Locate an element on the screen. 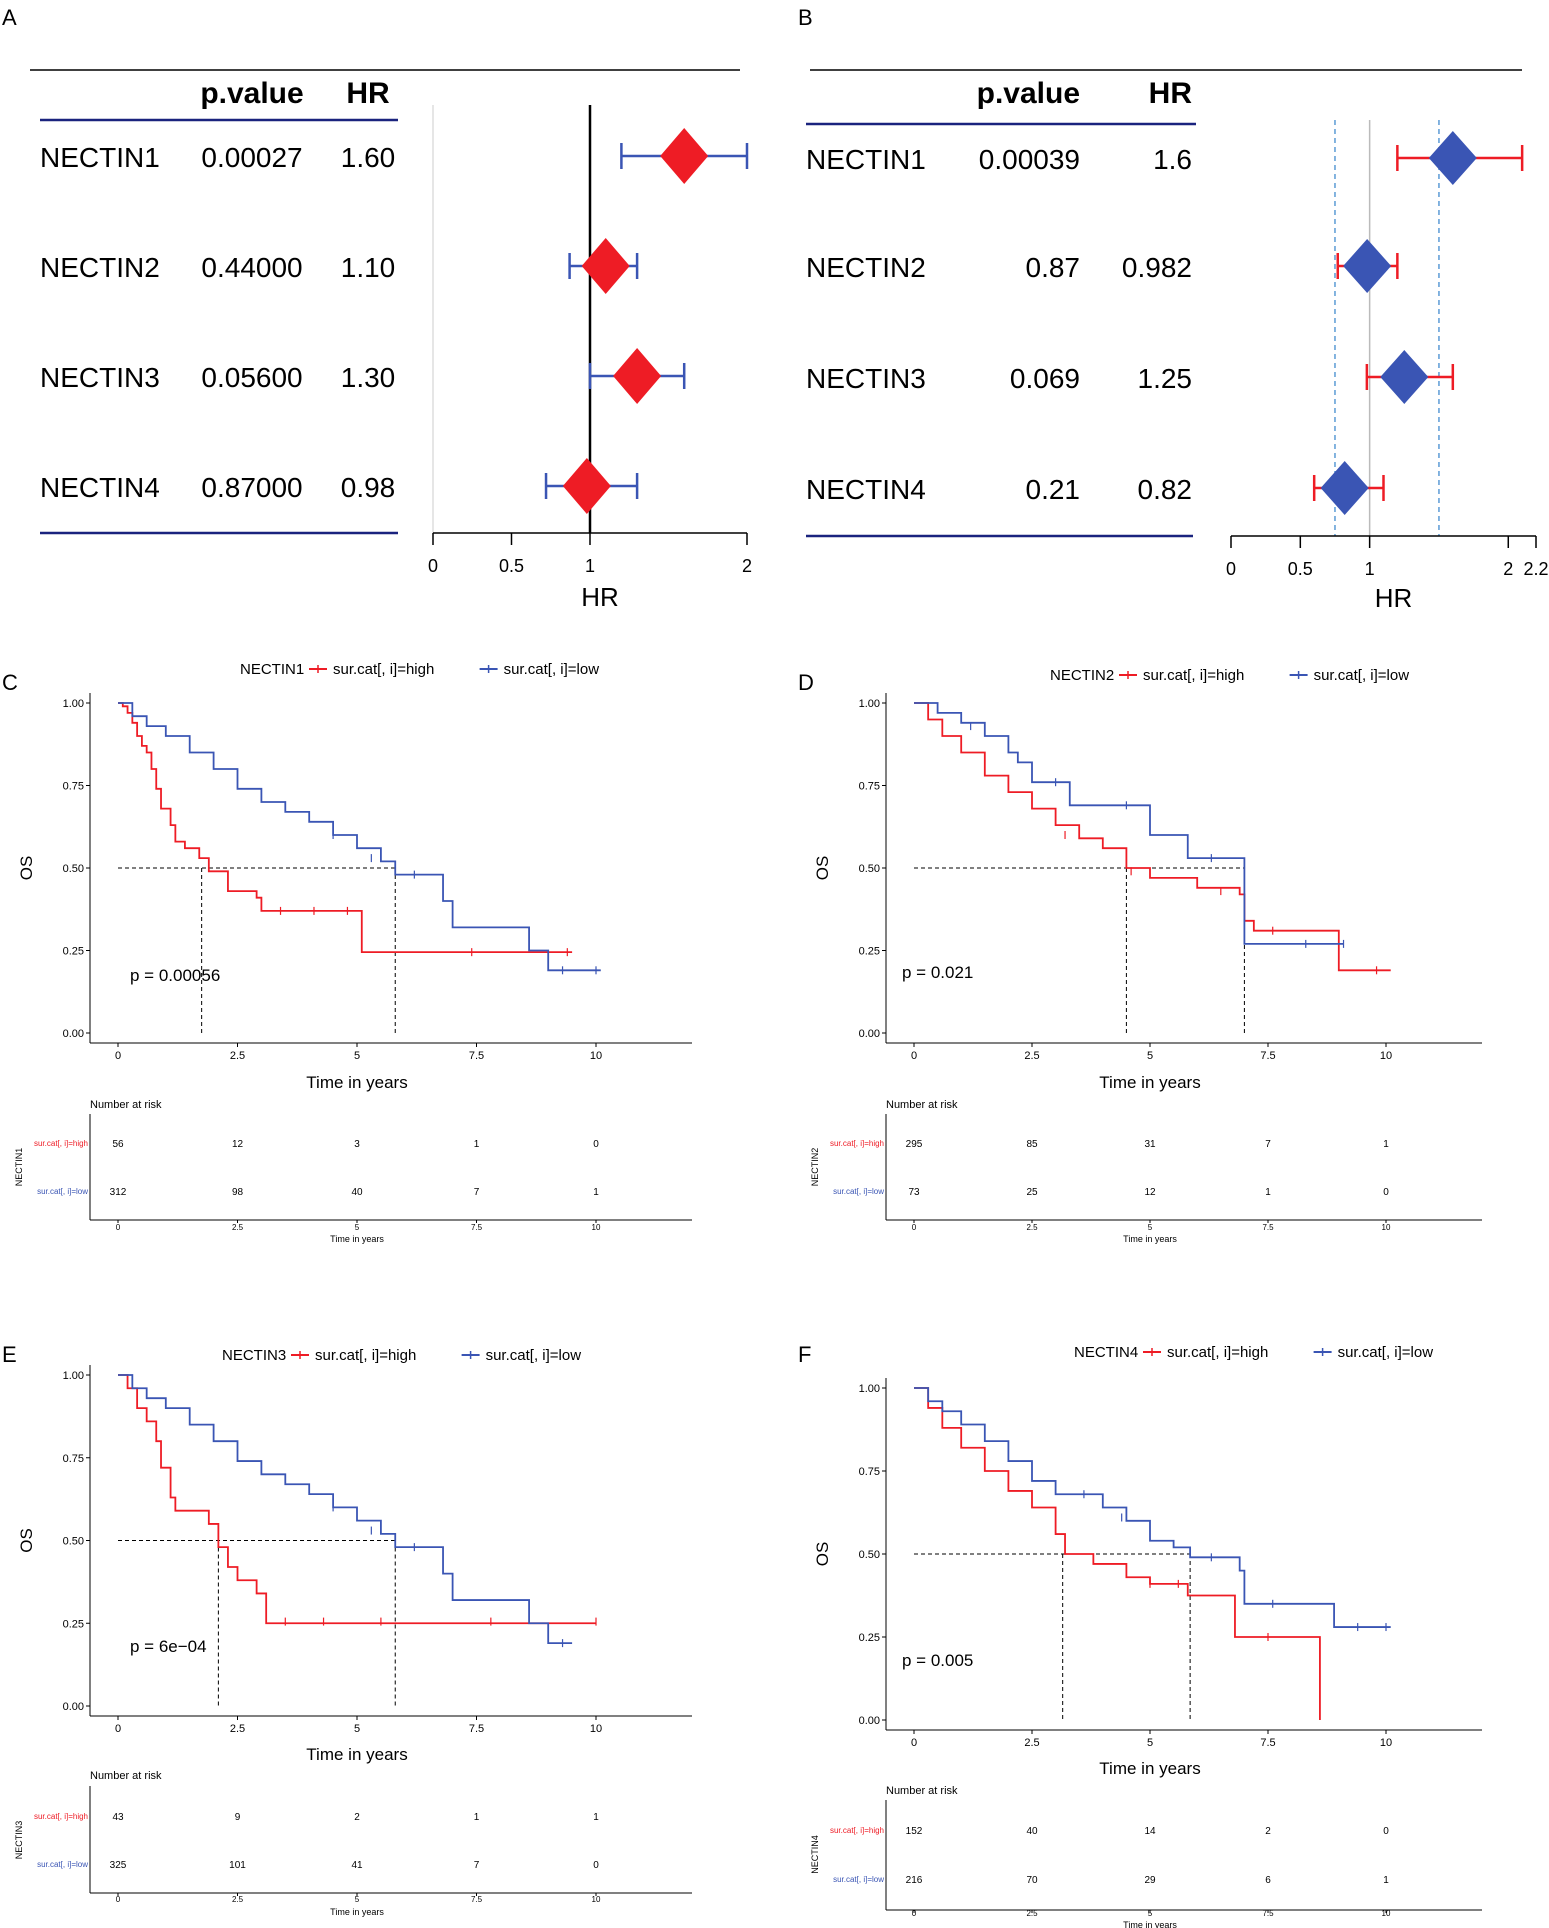 Image resolution: width=1549 pixels, height=1928 pixels. risk-table-title: Number at risk is located at coordinates (126, 1105).